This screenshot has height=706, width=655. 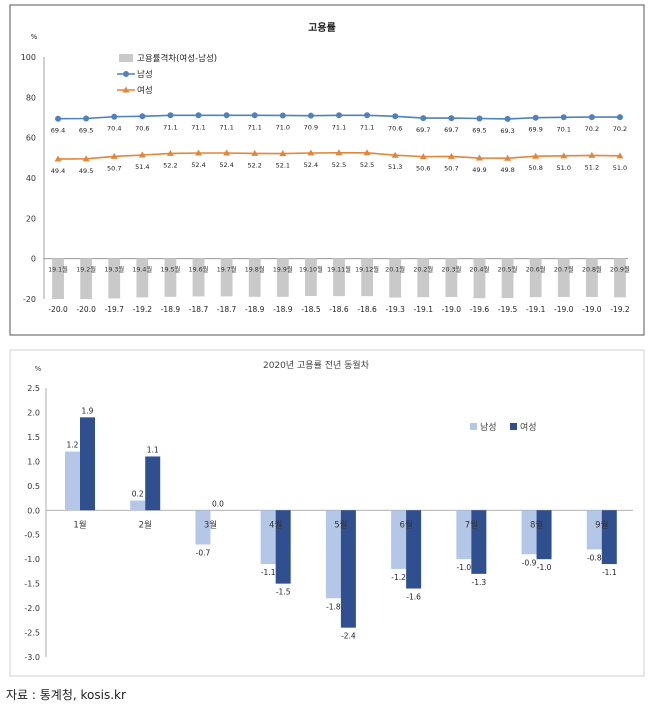 I want to click on male-bar-value-label: -1.0, so click(x=464, y=567).